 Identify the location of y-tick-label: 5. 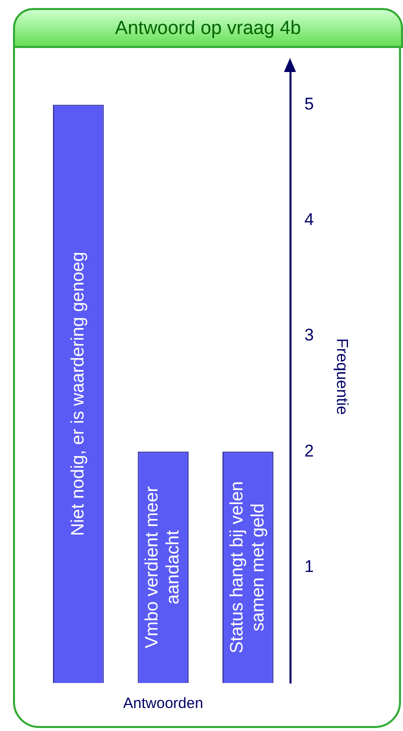
(309, 104).